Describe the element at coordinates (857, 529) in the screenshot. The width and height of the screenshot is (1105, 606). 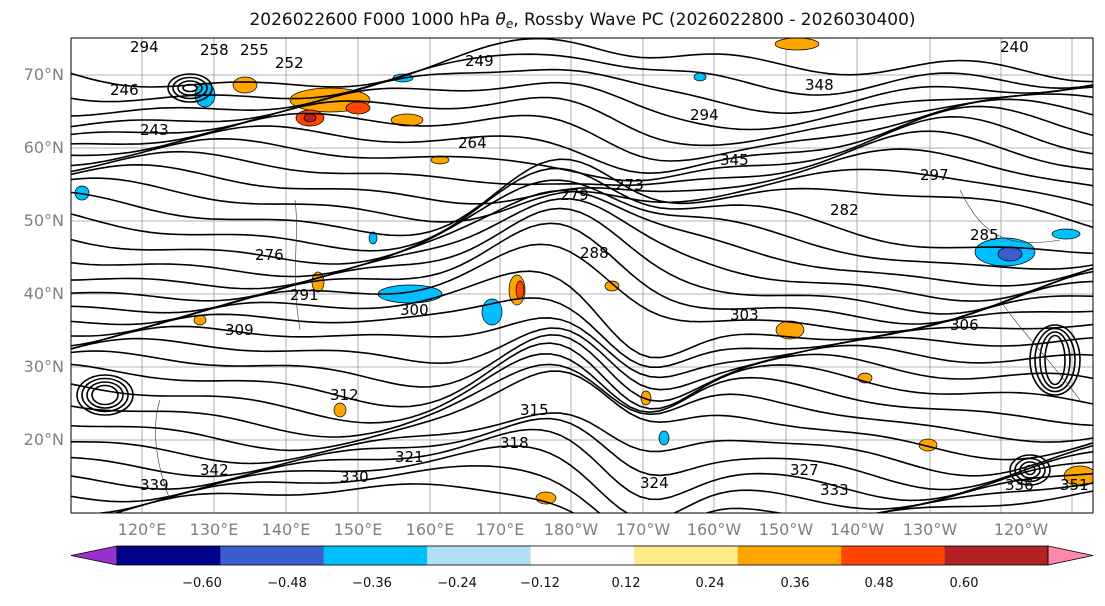
I see `longitude-label: 140°W` at that location.